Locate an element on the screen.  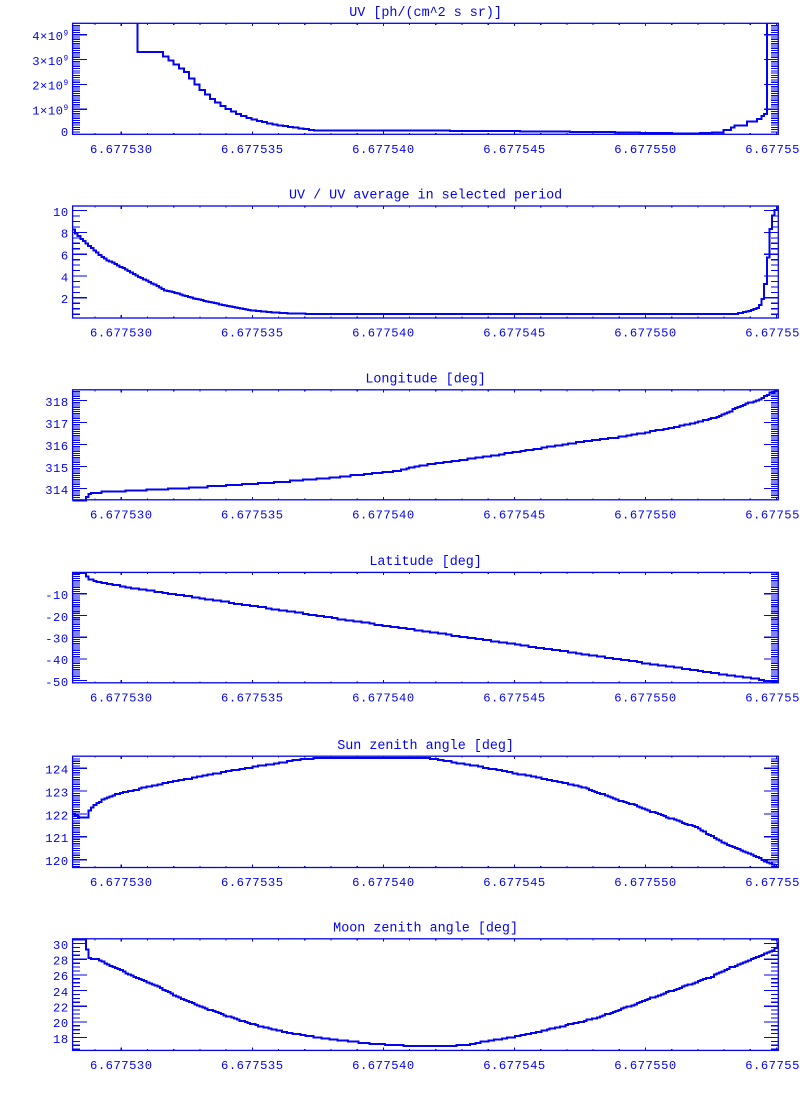
svg-text: 316 is located at coordinates (56, 447).